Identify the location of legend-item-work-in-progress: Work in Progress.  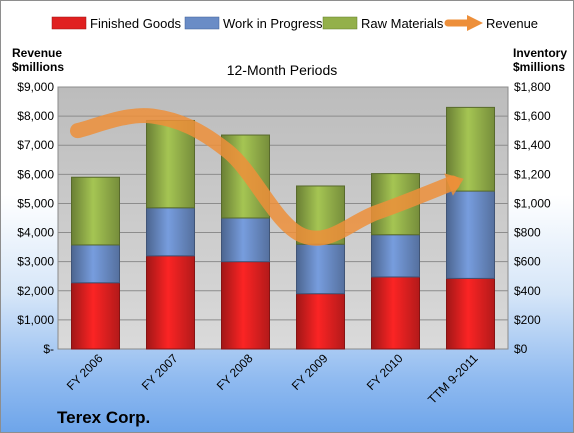
(253, 23).